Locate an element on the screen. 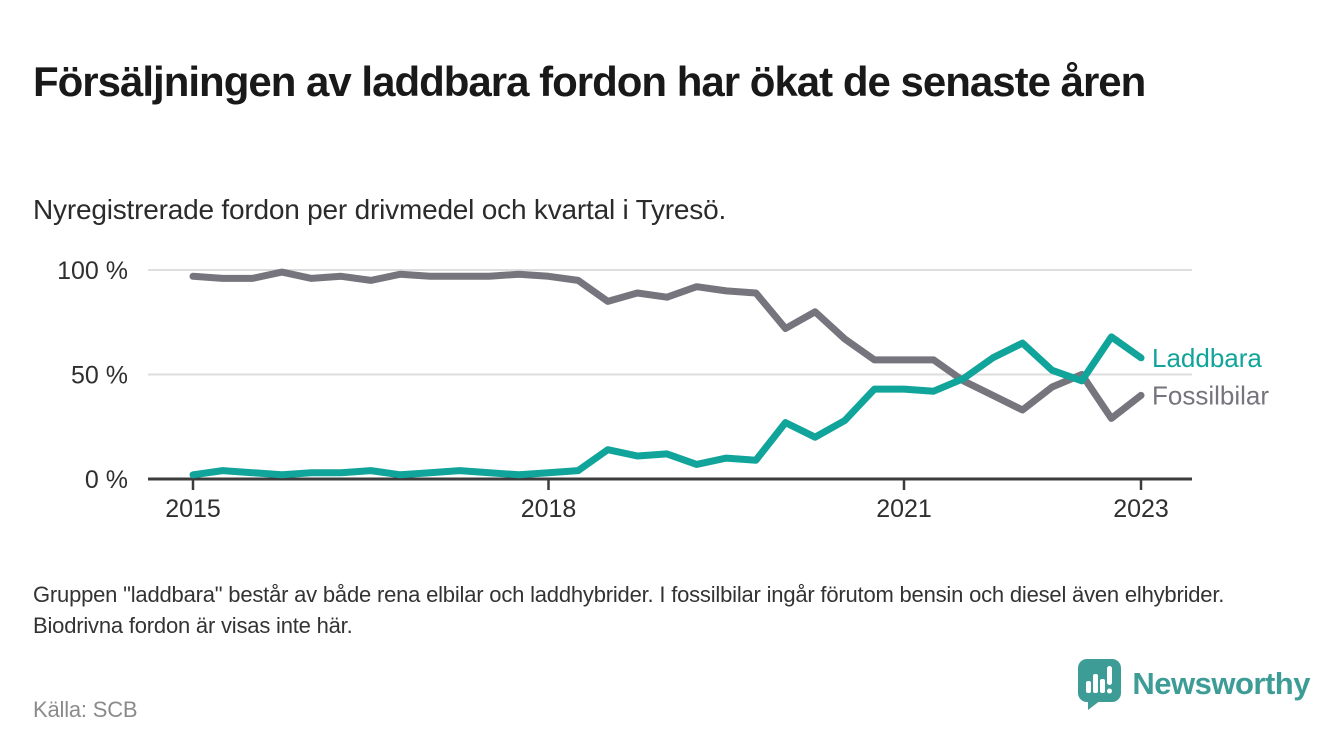 The image size is (1340, 733). y-tick-label-0: 0 % is located at coordinates (106, 480).